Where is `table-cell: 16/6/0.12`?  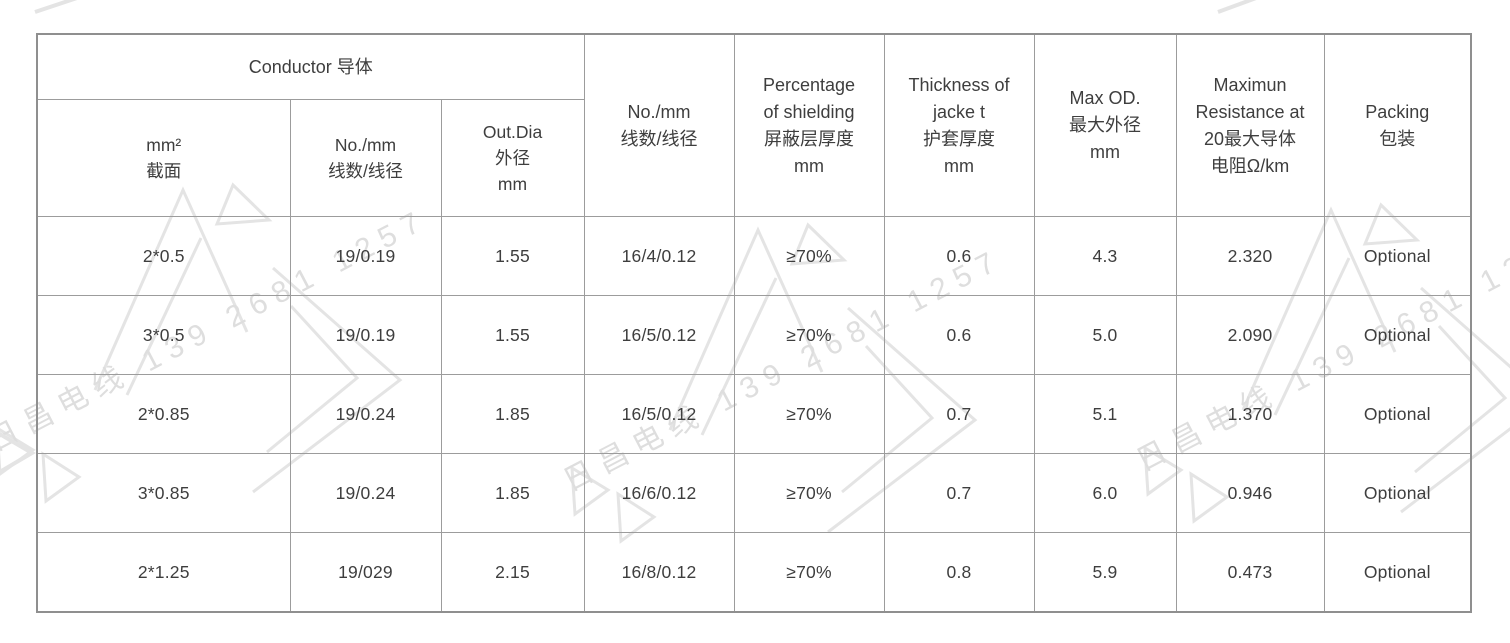
table-cell: 16/6/0.12 is located at coordinates (659, 493).